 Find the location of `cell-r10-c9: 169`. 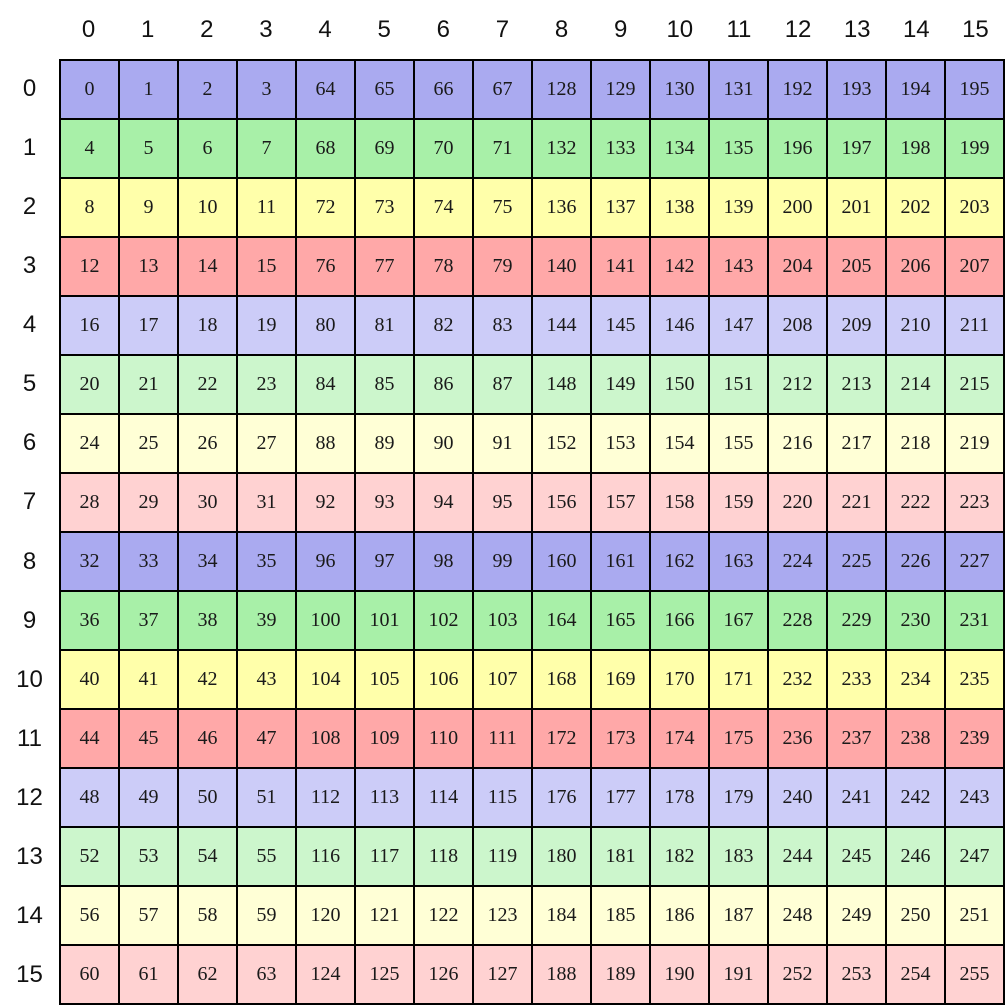

cell-r10-c9: 169 is located at coordinates (620, 679).